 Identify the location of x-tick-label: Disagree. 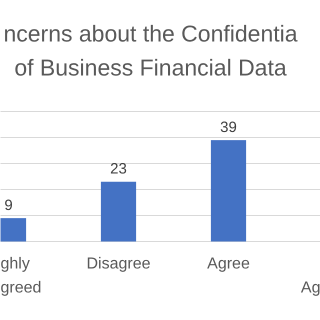
(118, 264).